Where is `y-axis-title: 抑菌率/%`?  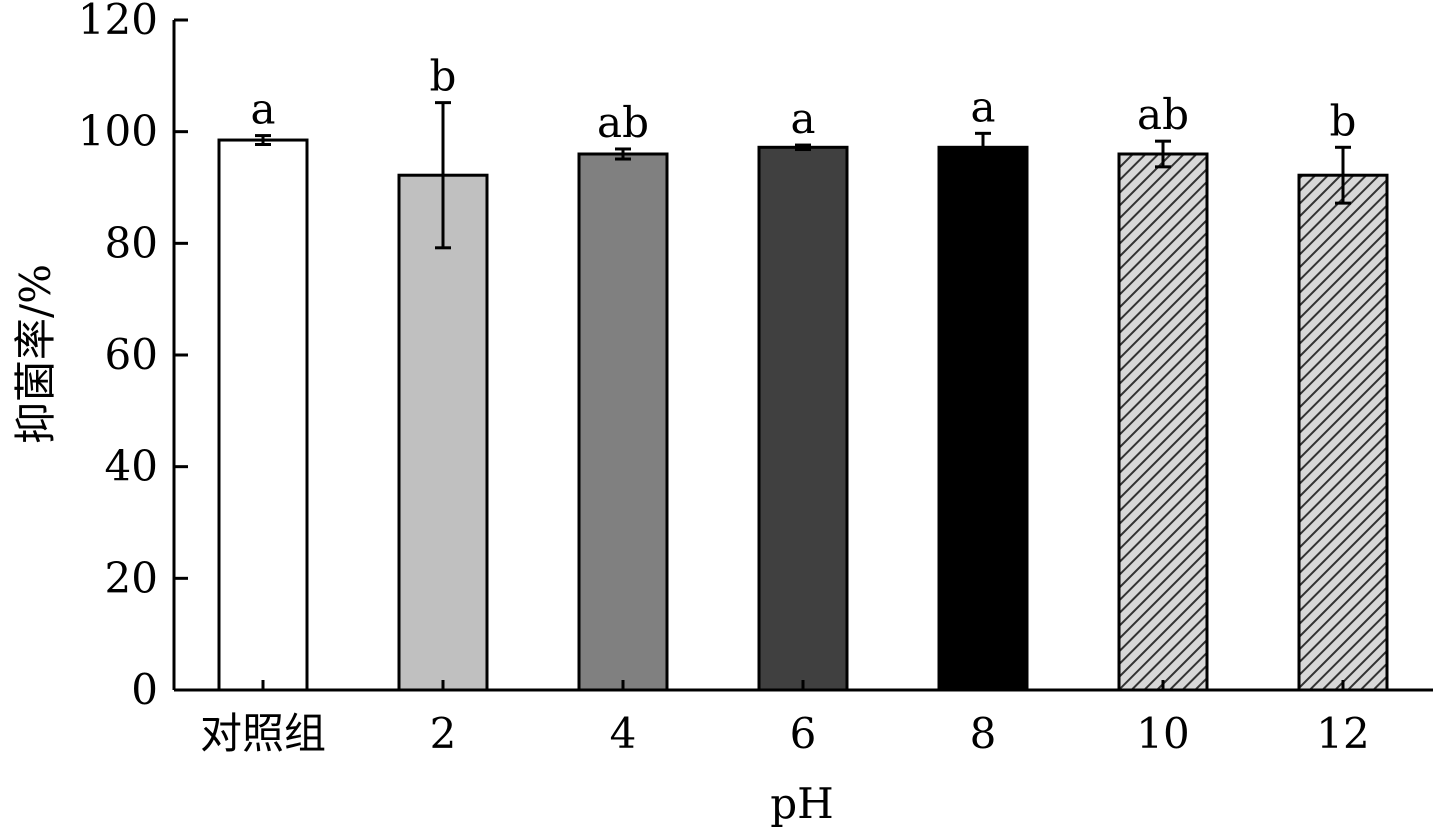
y-axis-title: 抑菌率/% is located at coordinates (35, 354).